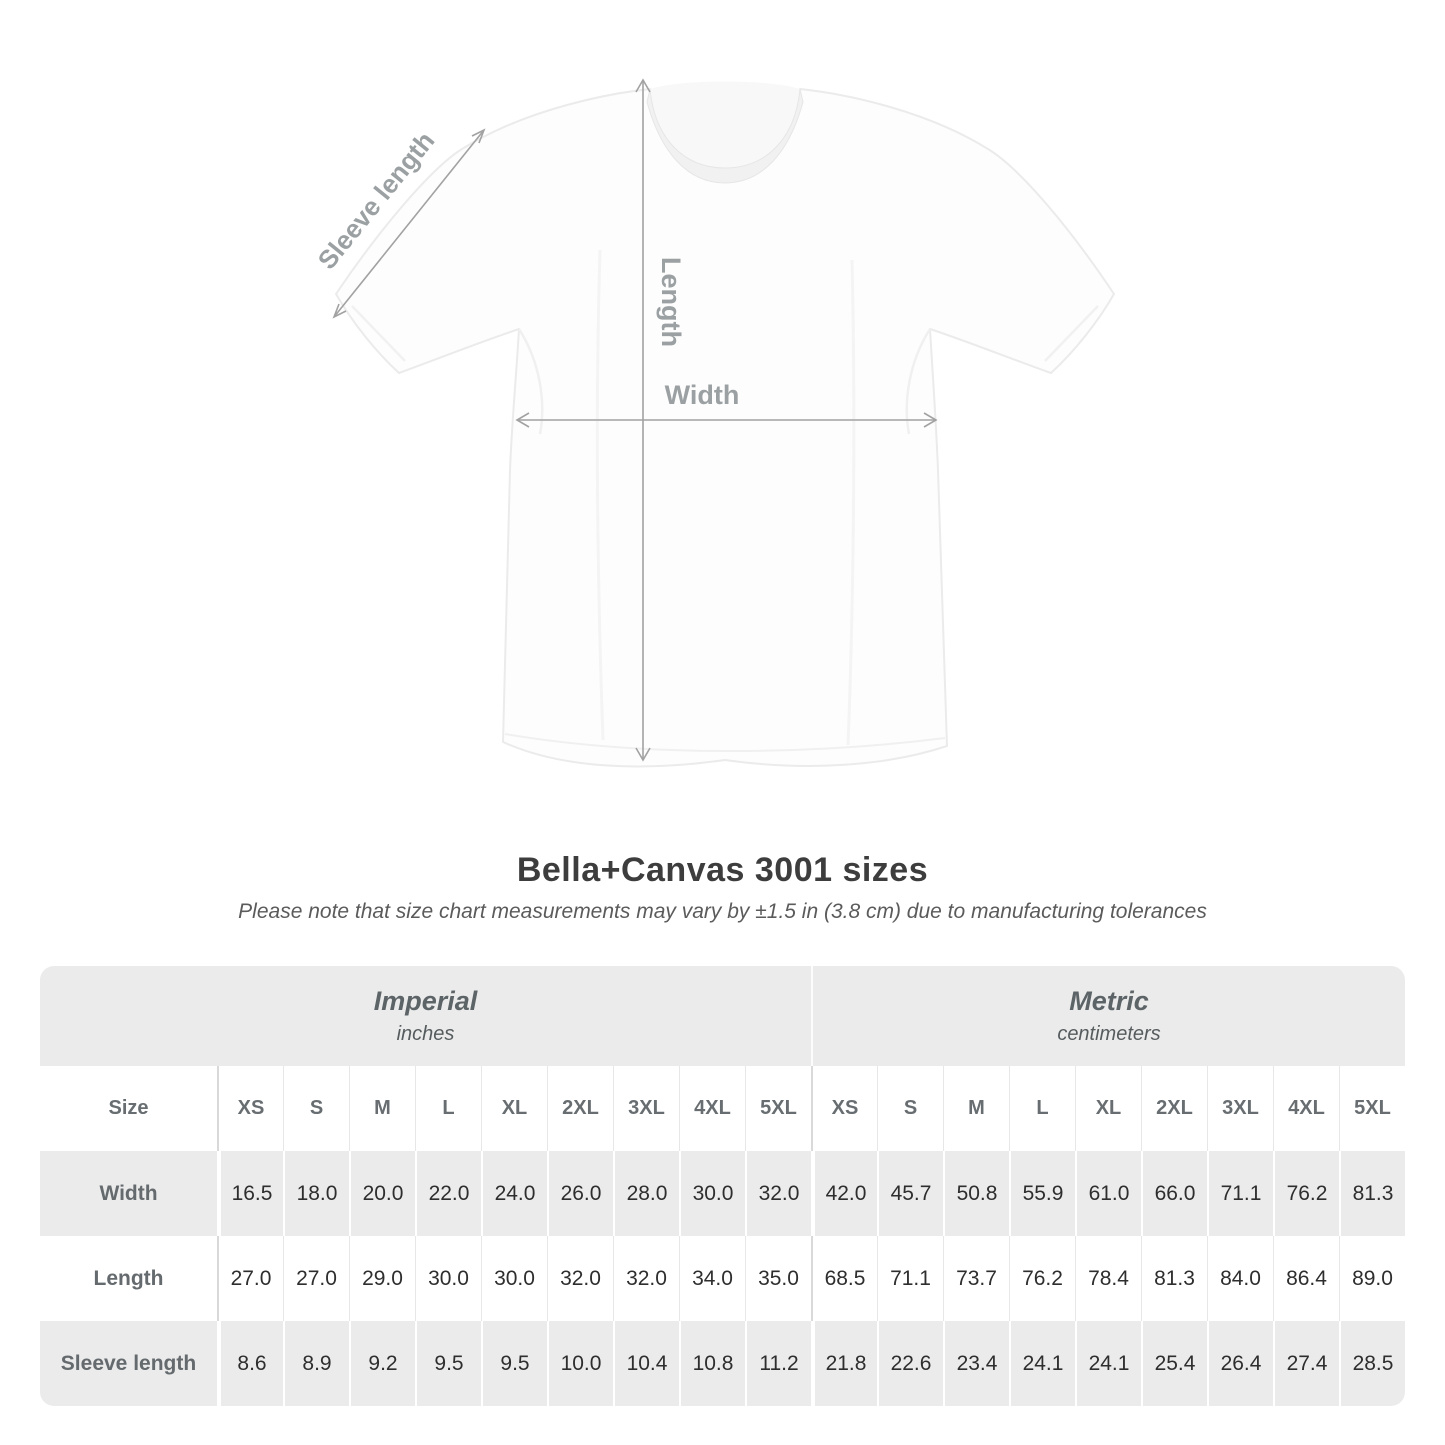 Image resolution: width=1445 pixels, height=1445 pixels. Describe the element at coordinates (844, 1193) in the screenshot. I see `cell-value: 42.0` at that location.